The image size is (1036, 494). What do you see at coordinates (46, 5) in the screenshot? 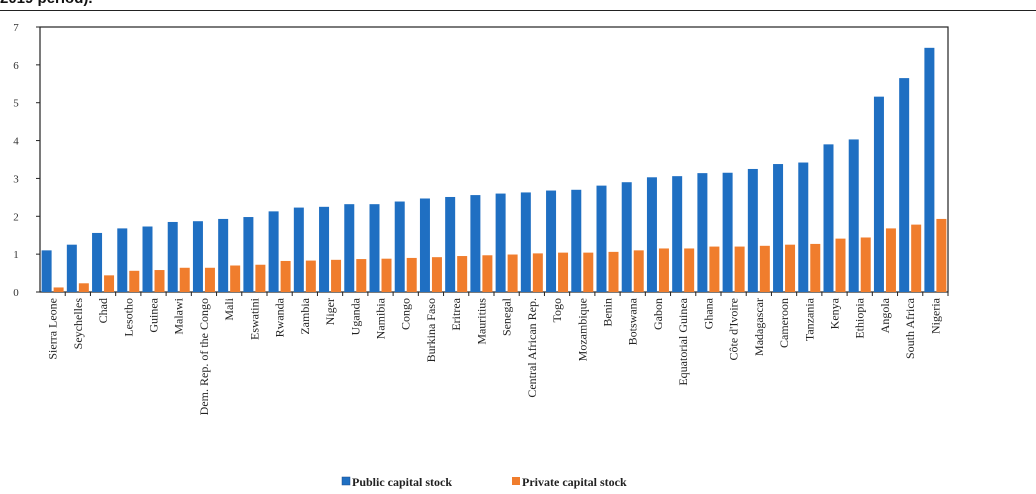
I see `figure-caption: 2019 period).` at bounding box center [46, 5].